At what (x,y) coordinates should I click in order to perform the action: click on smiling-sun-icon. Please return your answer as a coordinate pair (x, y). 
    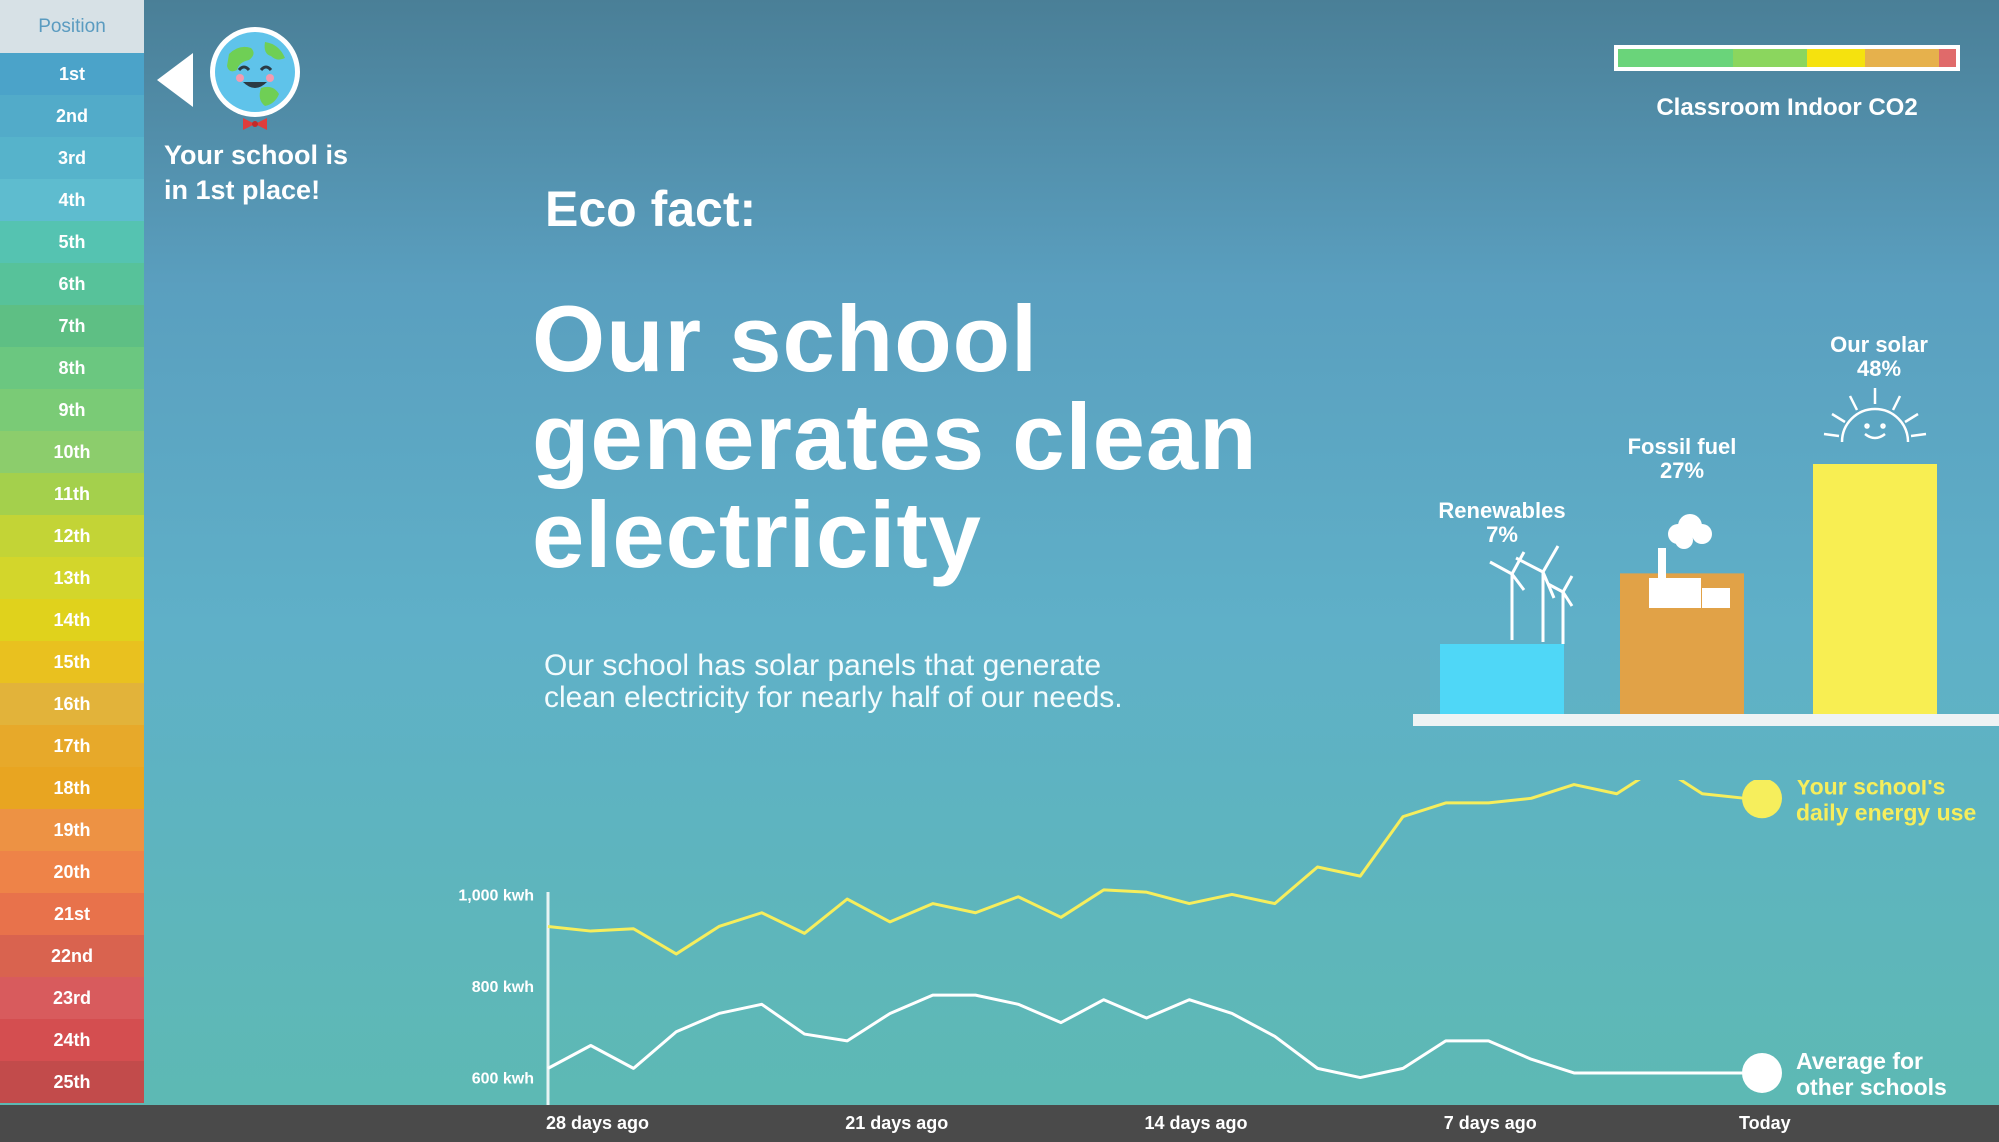
    Looking at the image, I should click on (1875, 415).